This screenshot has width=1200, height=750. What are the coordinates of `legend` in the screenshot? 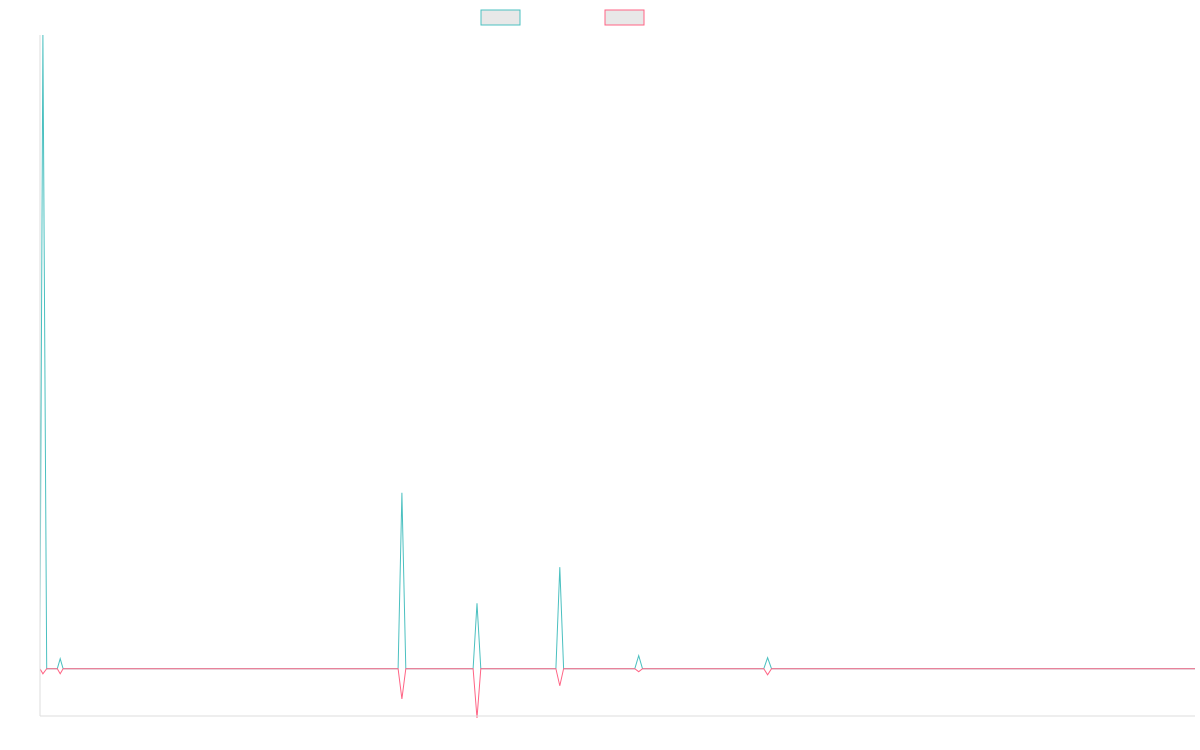 It's located at (562, 17).